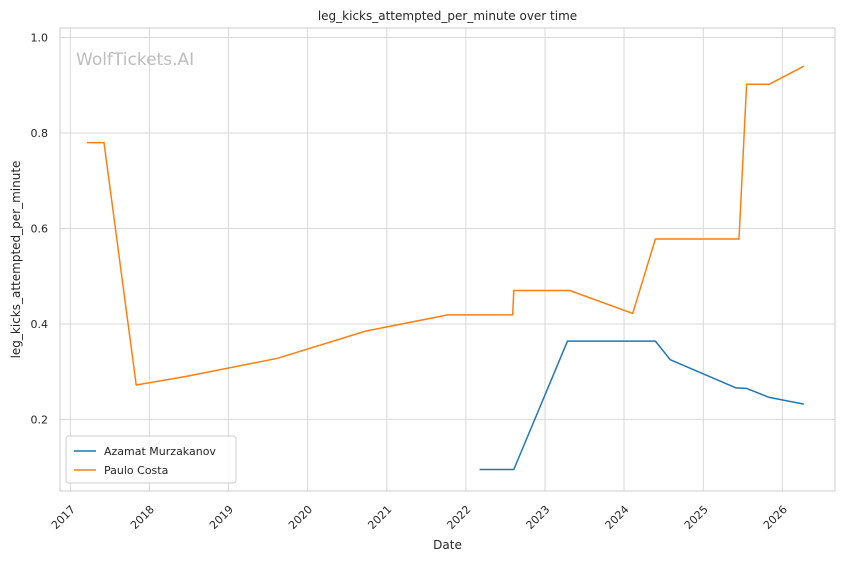 Image resolution: width=844 pixels, height=561 pixels. Describe the element at coordinates (160, 451) in the screenshot. I see `legend-label-0: Azamat Murzakanov` at that location.